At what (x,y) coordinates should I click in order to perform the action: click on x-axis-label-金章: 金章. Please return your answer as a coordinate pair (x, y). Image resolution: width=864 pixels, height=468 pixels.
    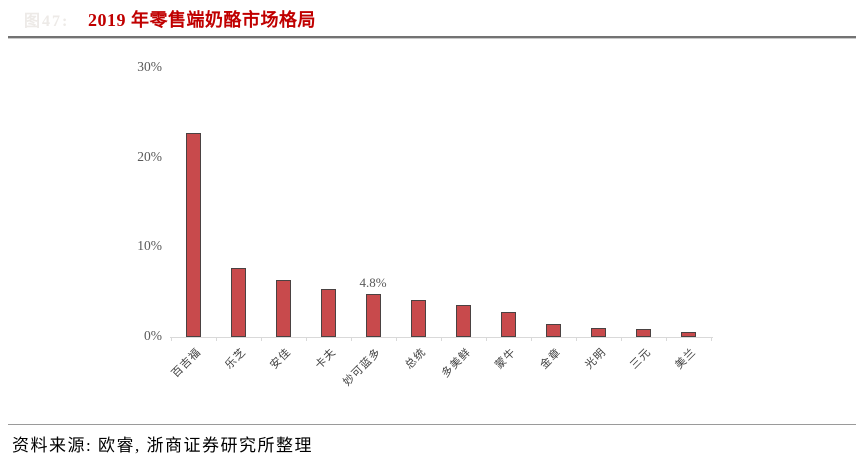
    Looking at the image, I should click on (551, 359).